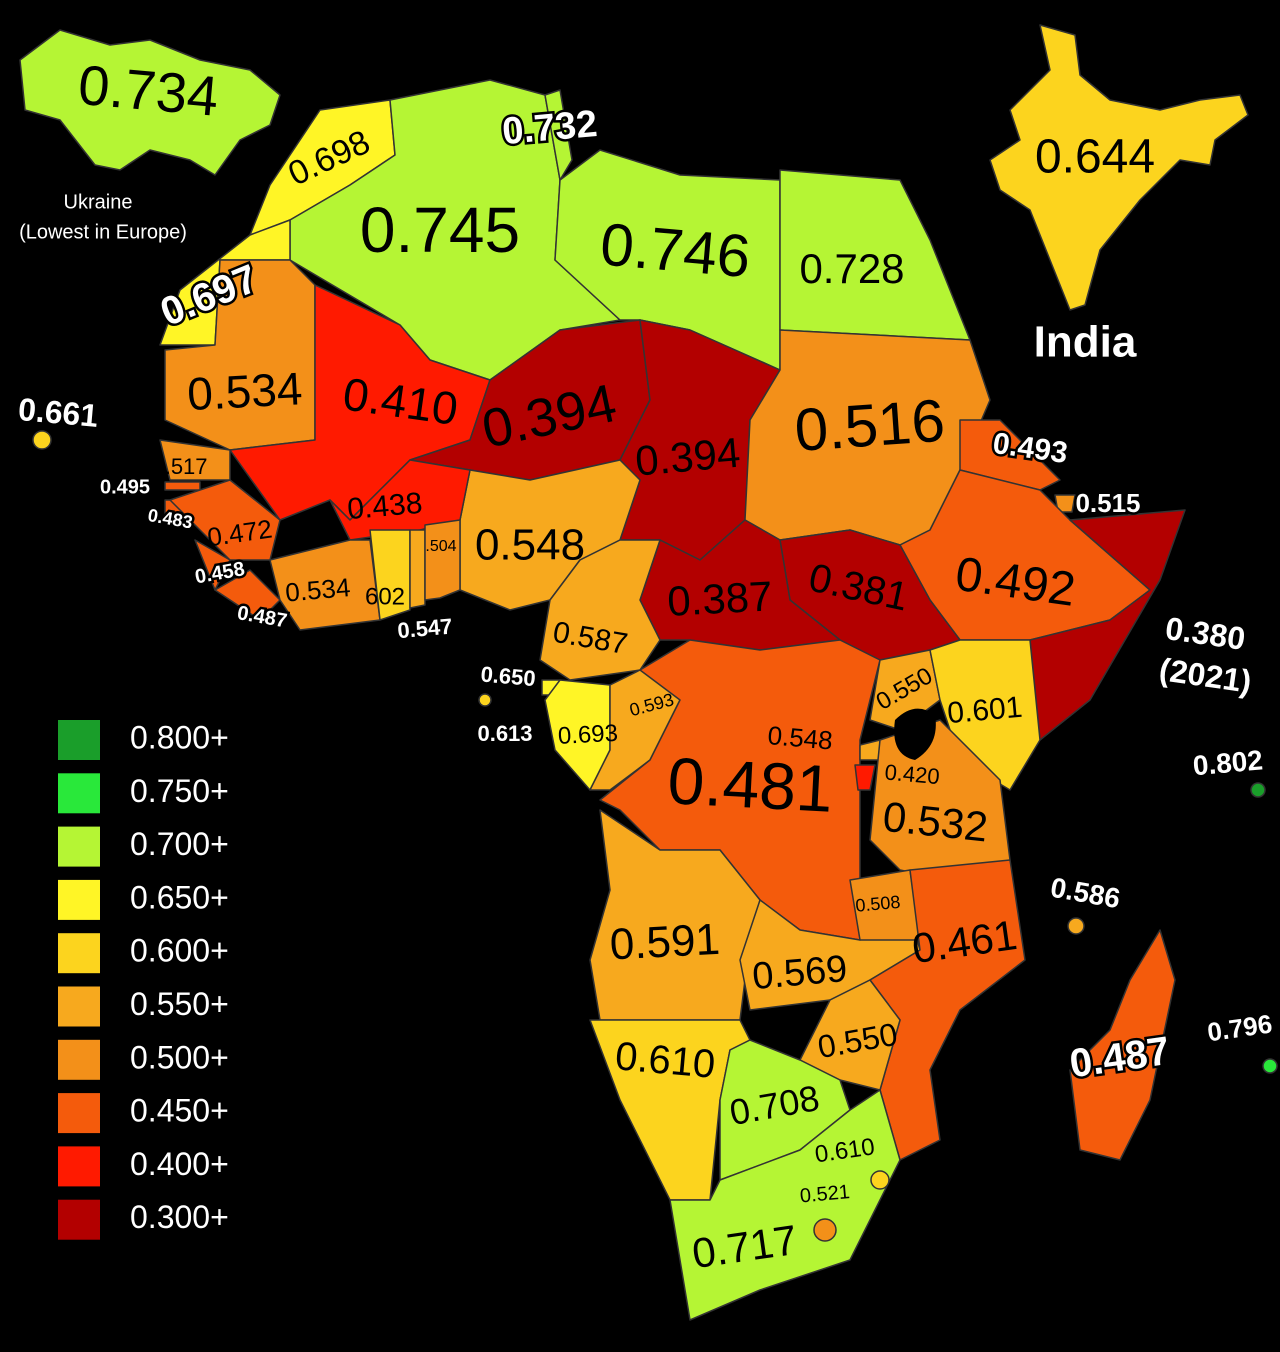 Image resolution: width=1280 pixels, height=1352 pixels. Describe the element at coordinates (179, 1164) in the screenshot. I see `legend-label: 0.400+` at that location.